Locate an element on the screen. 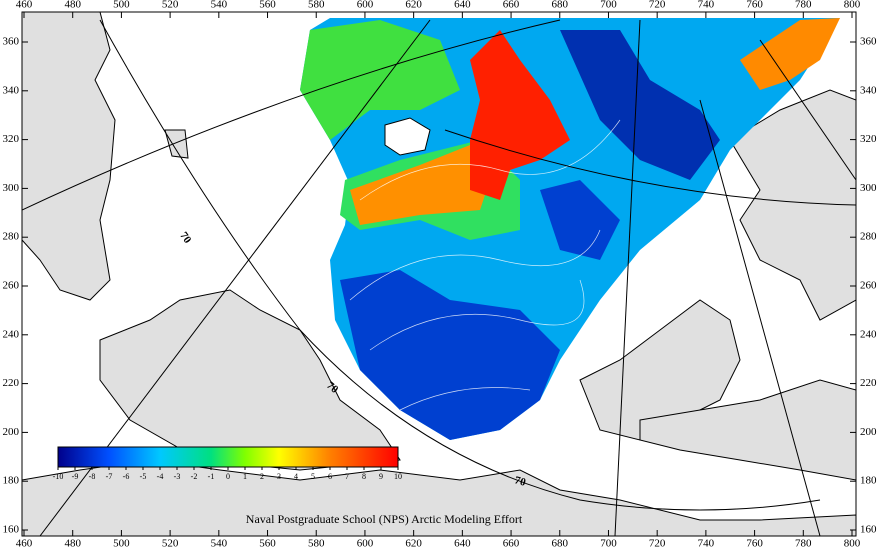 The height and width of the screenshot is (556, 878). colorbar-label: 4 is located at coordinates (296, 476).